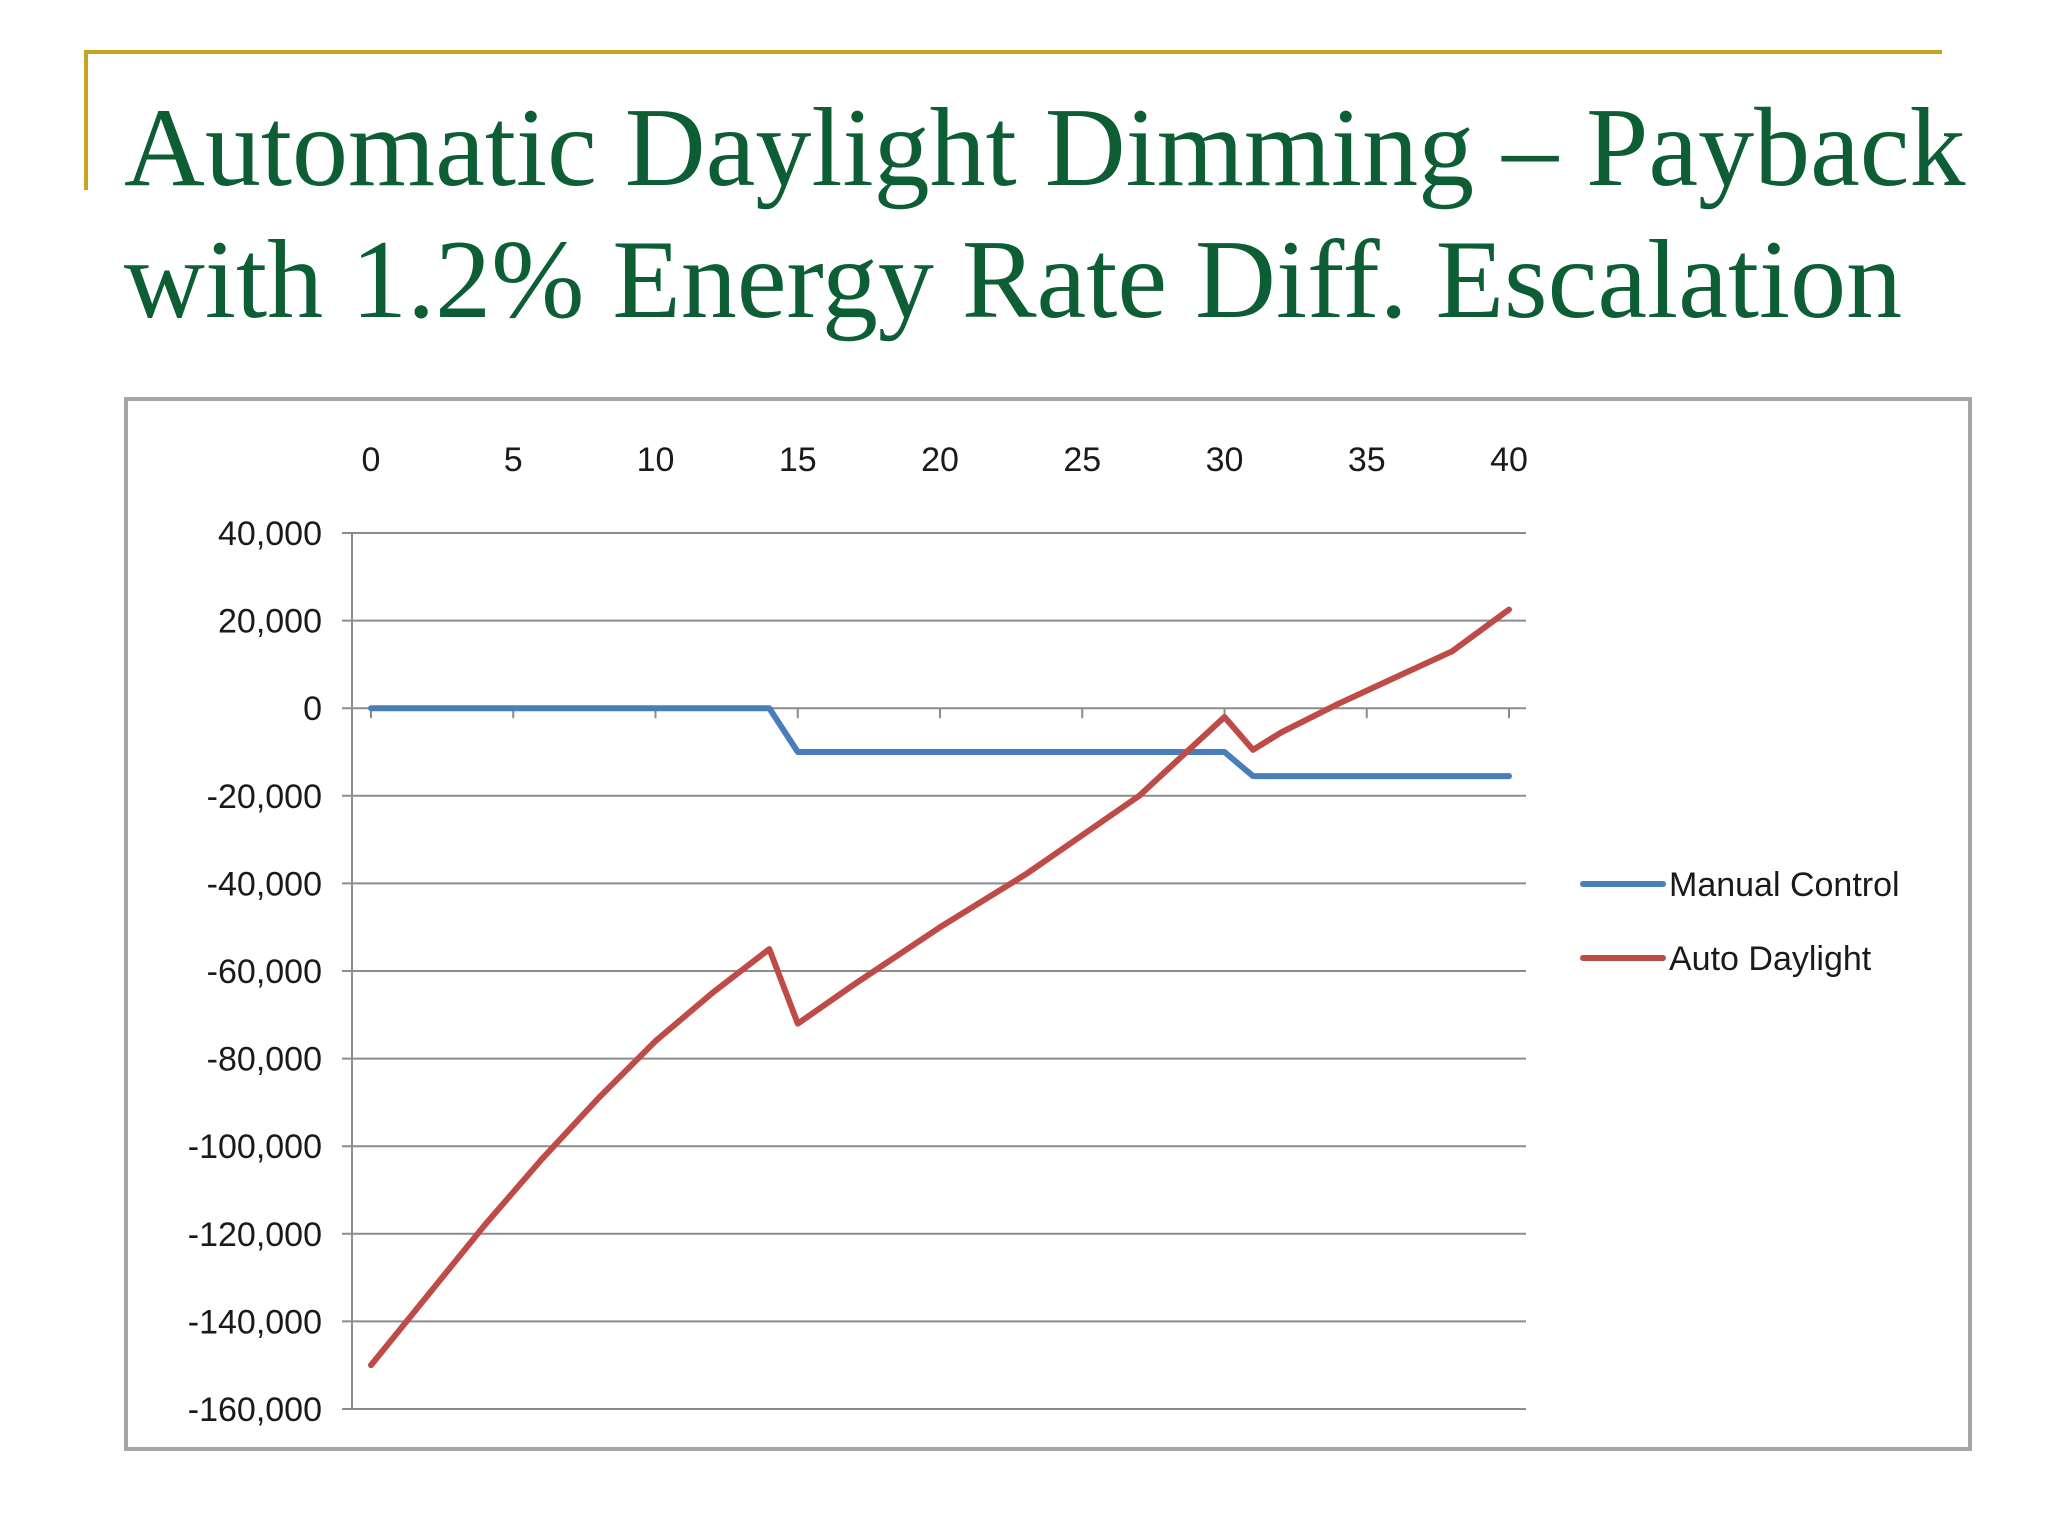 The image size is (2048, 1536). What do you see at coordinates (1509, 460) in the screenshot?
I see `x-tick-label: 40` at bounding box center [1509, 460].